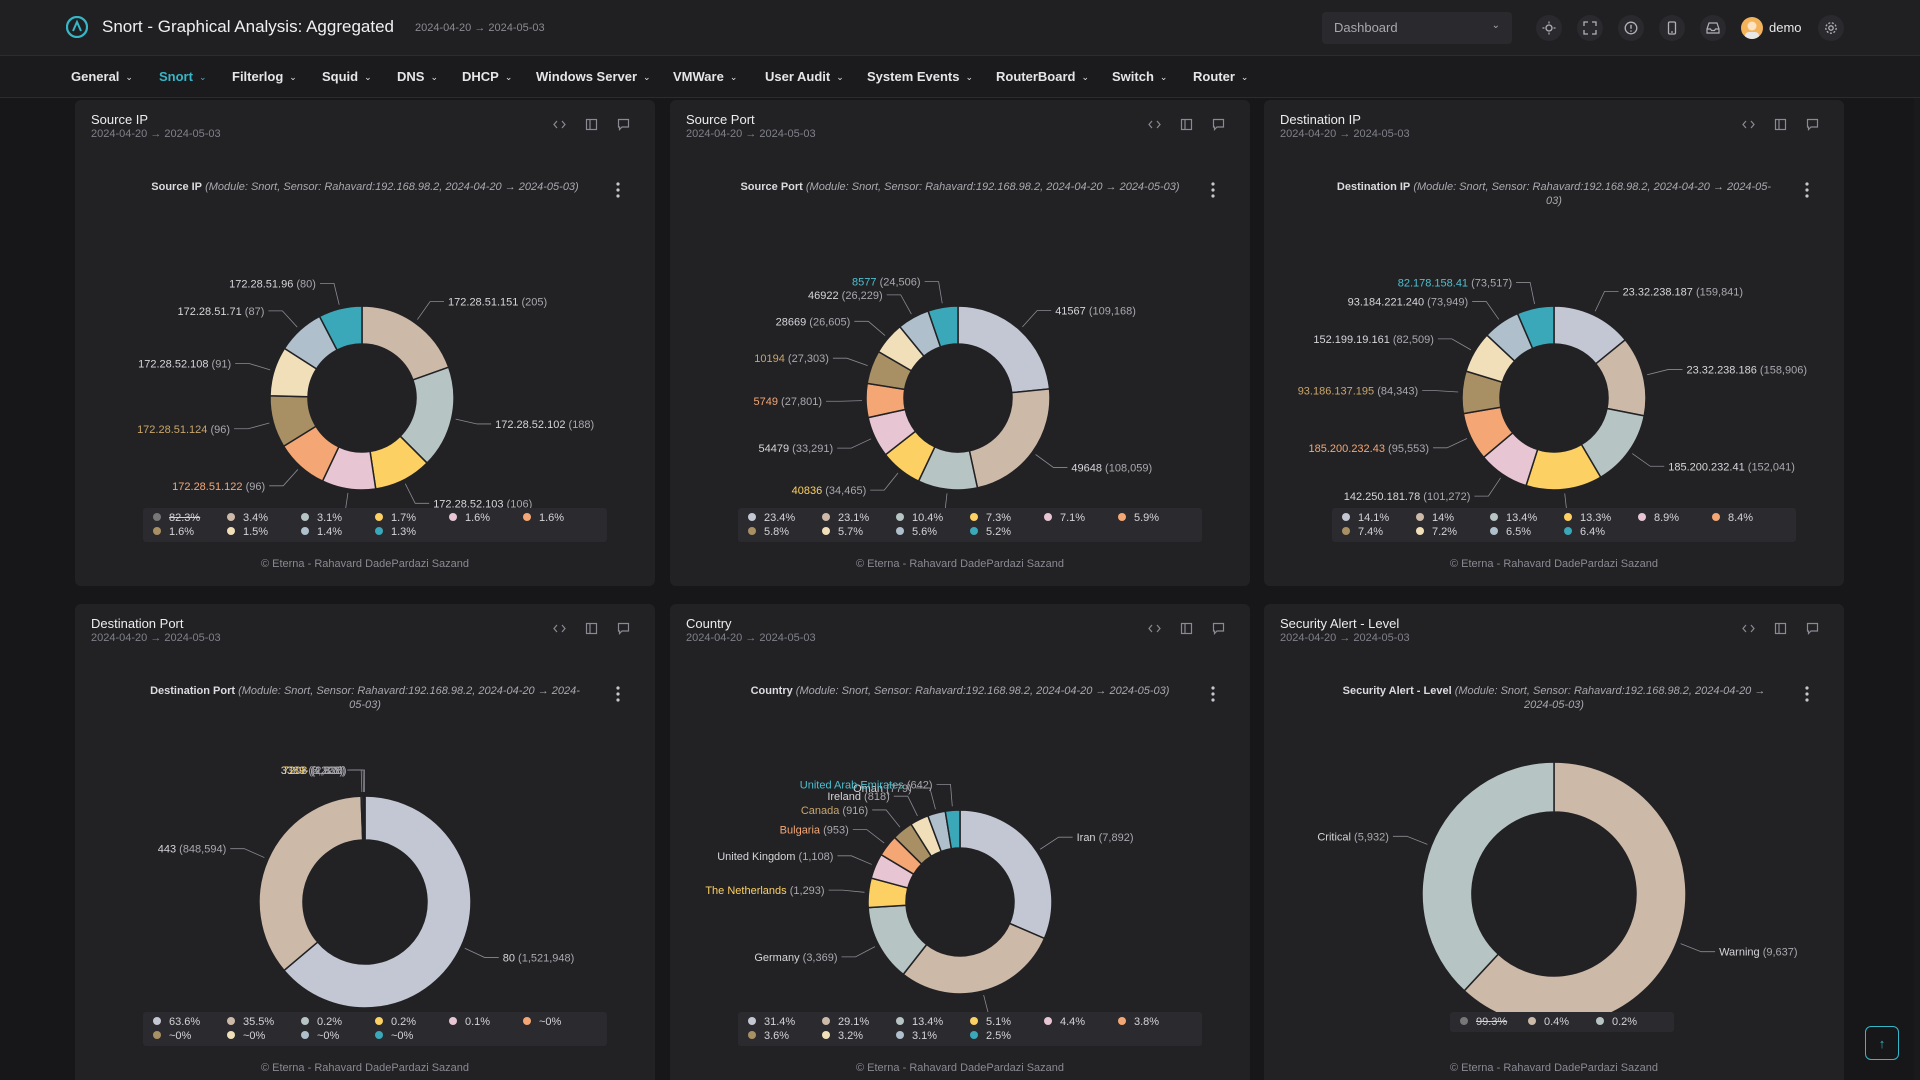  Describe the element at coordinates (1631, 28) in the screenshot. I see `alerts-button` at that location.